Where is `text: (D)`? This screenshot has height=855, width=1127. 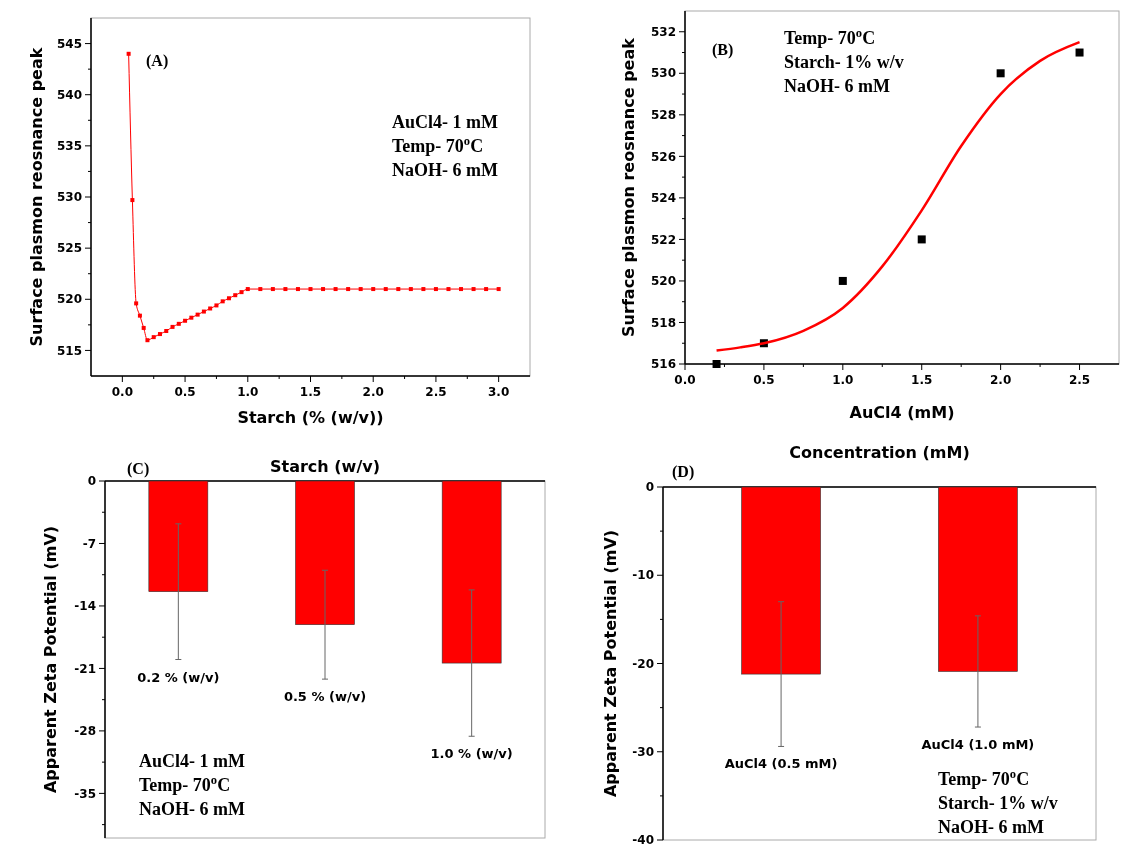
text: (D) is located at coordinates (683, 472).